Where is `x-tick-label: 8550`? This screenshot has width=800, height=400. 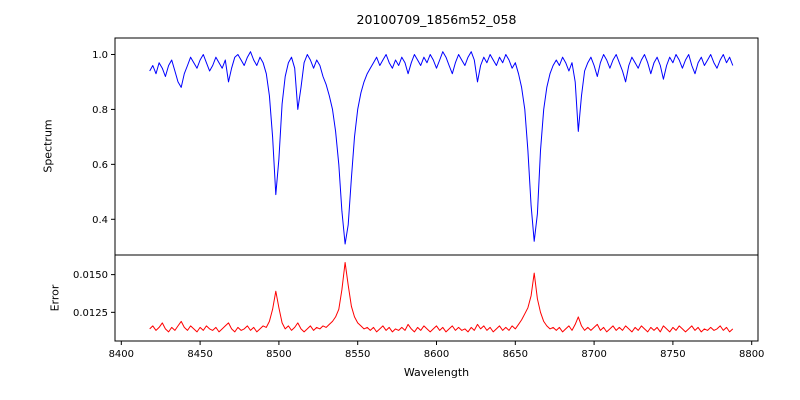 x-tick-label: 8550 is located at coordinates (357, 354).